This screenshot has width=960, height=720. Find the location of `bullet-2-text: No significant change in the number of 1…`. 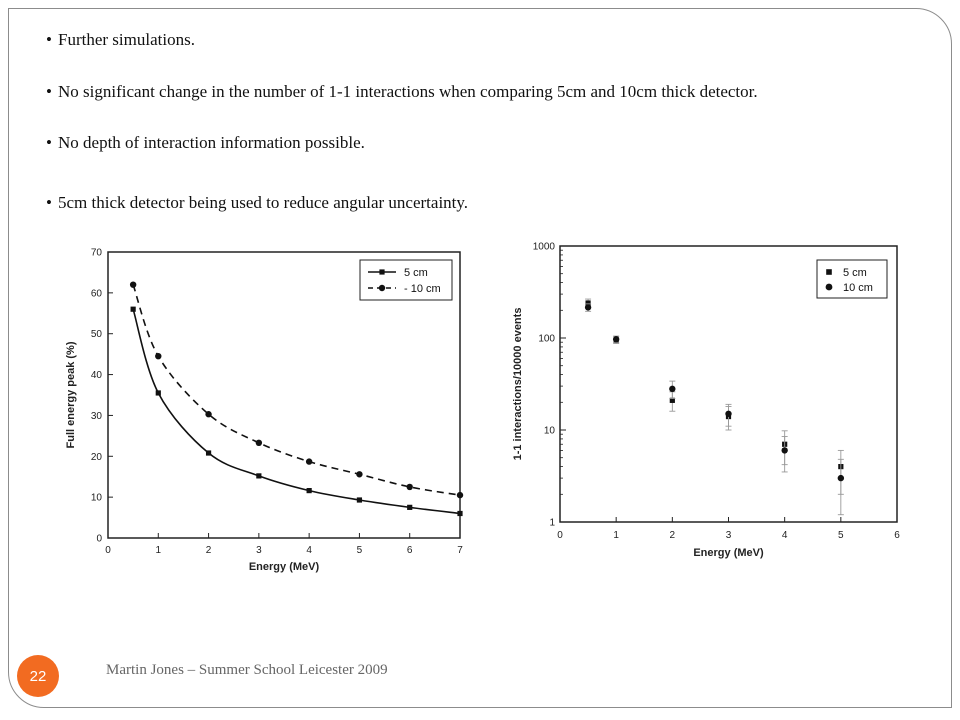

bullet-2-text: No significant change in the number of 1… is located at coordinates (408, 91).